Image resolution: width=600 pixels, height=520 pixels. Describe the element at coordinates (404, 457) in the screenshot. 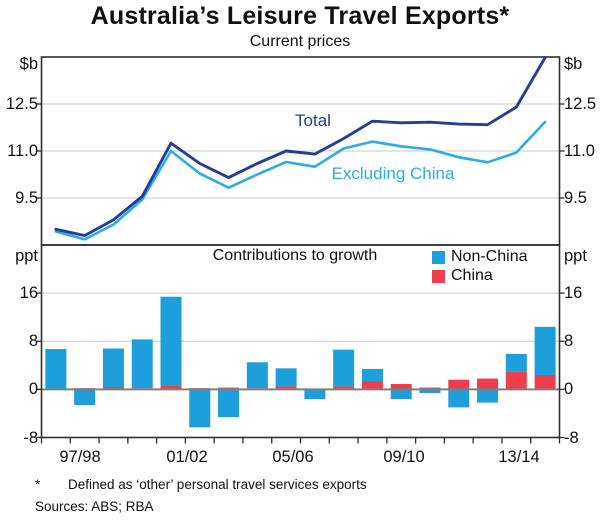

I see `x-axis-label: 09/10` at that location.